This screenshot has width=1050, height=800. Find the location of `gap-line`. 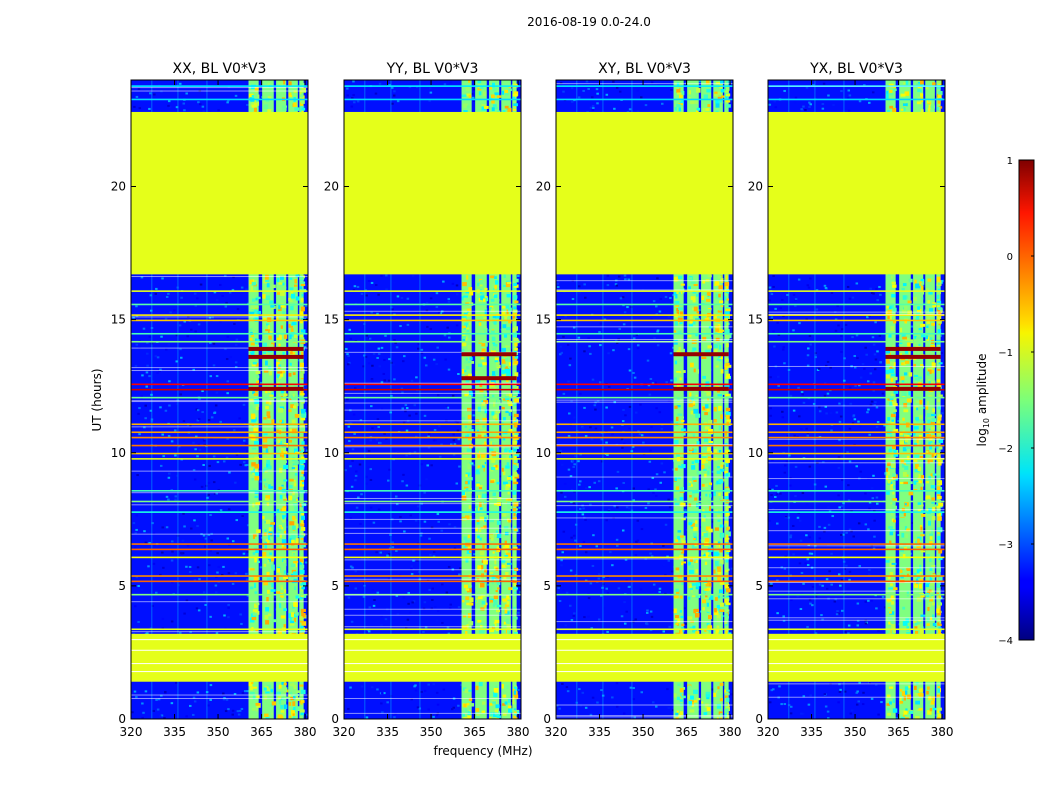

gap-line is located at coordinates (432, 609).